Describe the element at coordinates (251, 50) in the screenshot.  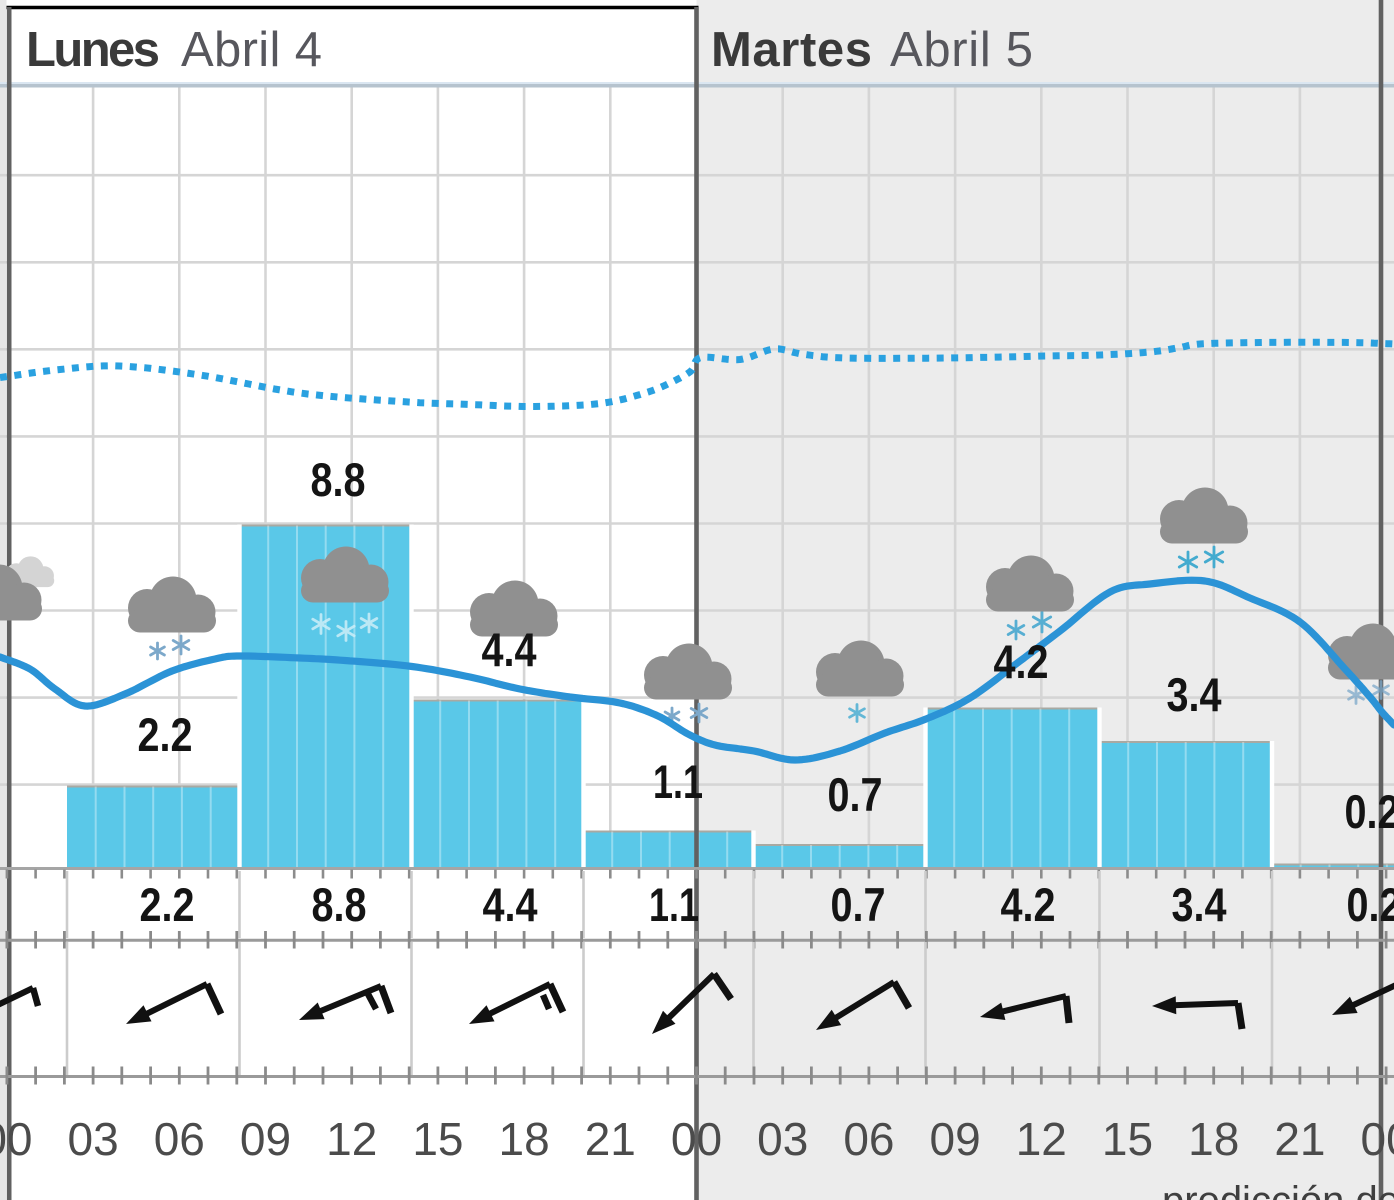
I see `svg-text: Abril 4` at that location.